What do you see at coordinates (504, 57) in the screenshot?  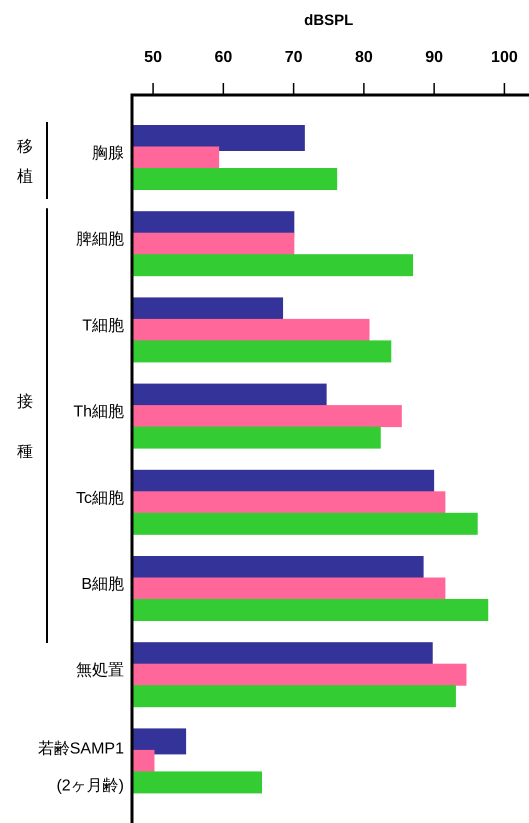 I see `x-tick-label: 100` at bounding box center [504, 57].